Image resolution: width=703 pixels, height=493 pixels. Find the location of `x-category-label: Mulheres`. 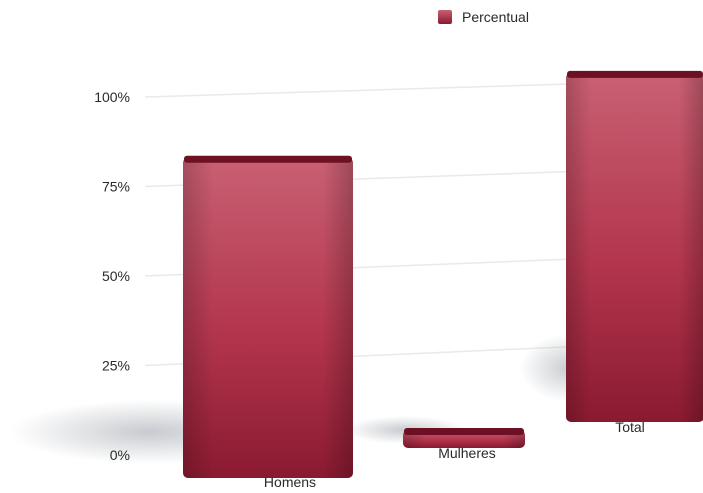

x-category-label: Mulheres is located at coordinates (467, 453).